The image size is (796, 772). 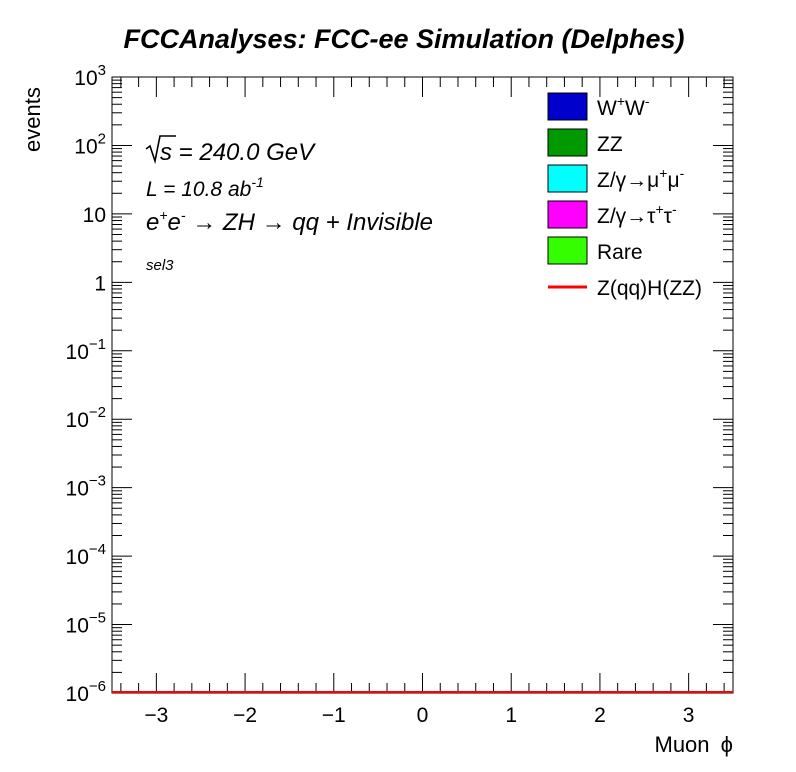 I want to click on legend-entry: Z(qq)H(ZZ), so click(x=625, y=288).